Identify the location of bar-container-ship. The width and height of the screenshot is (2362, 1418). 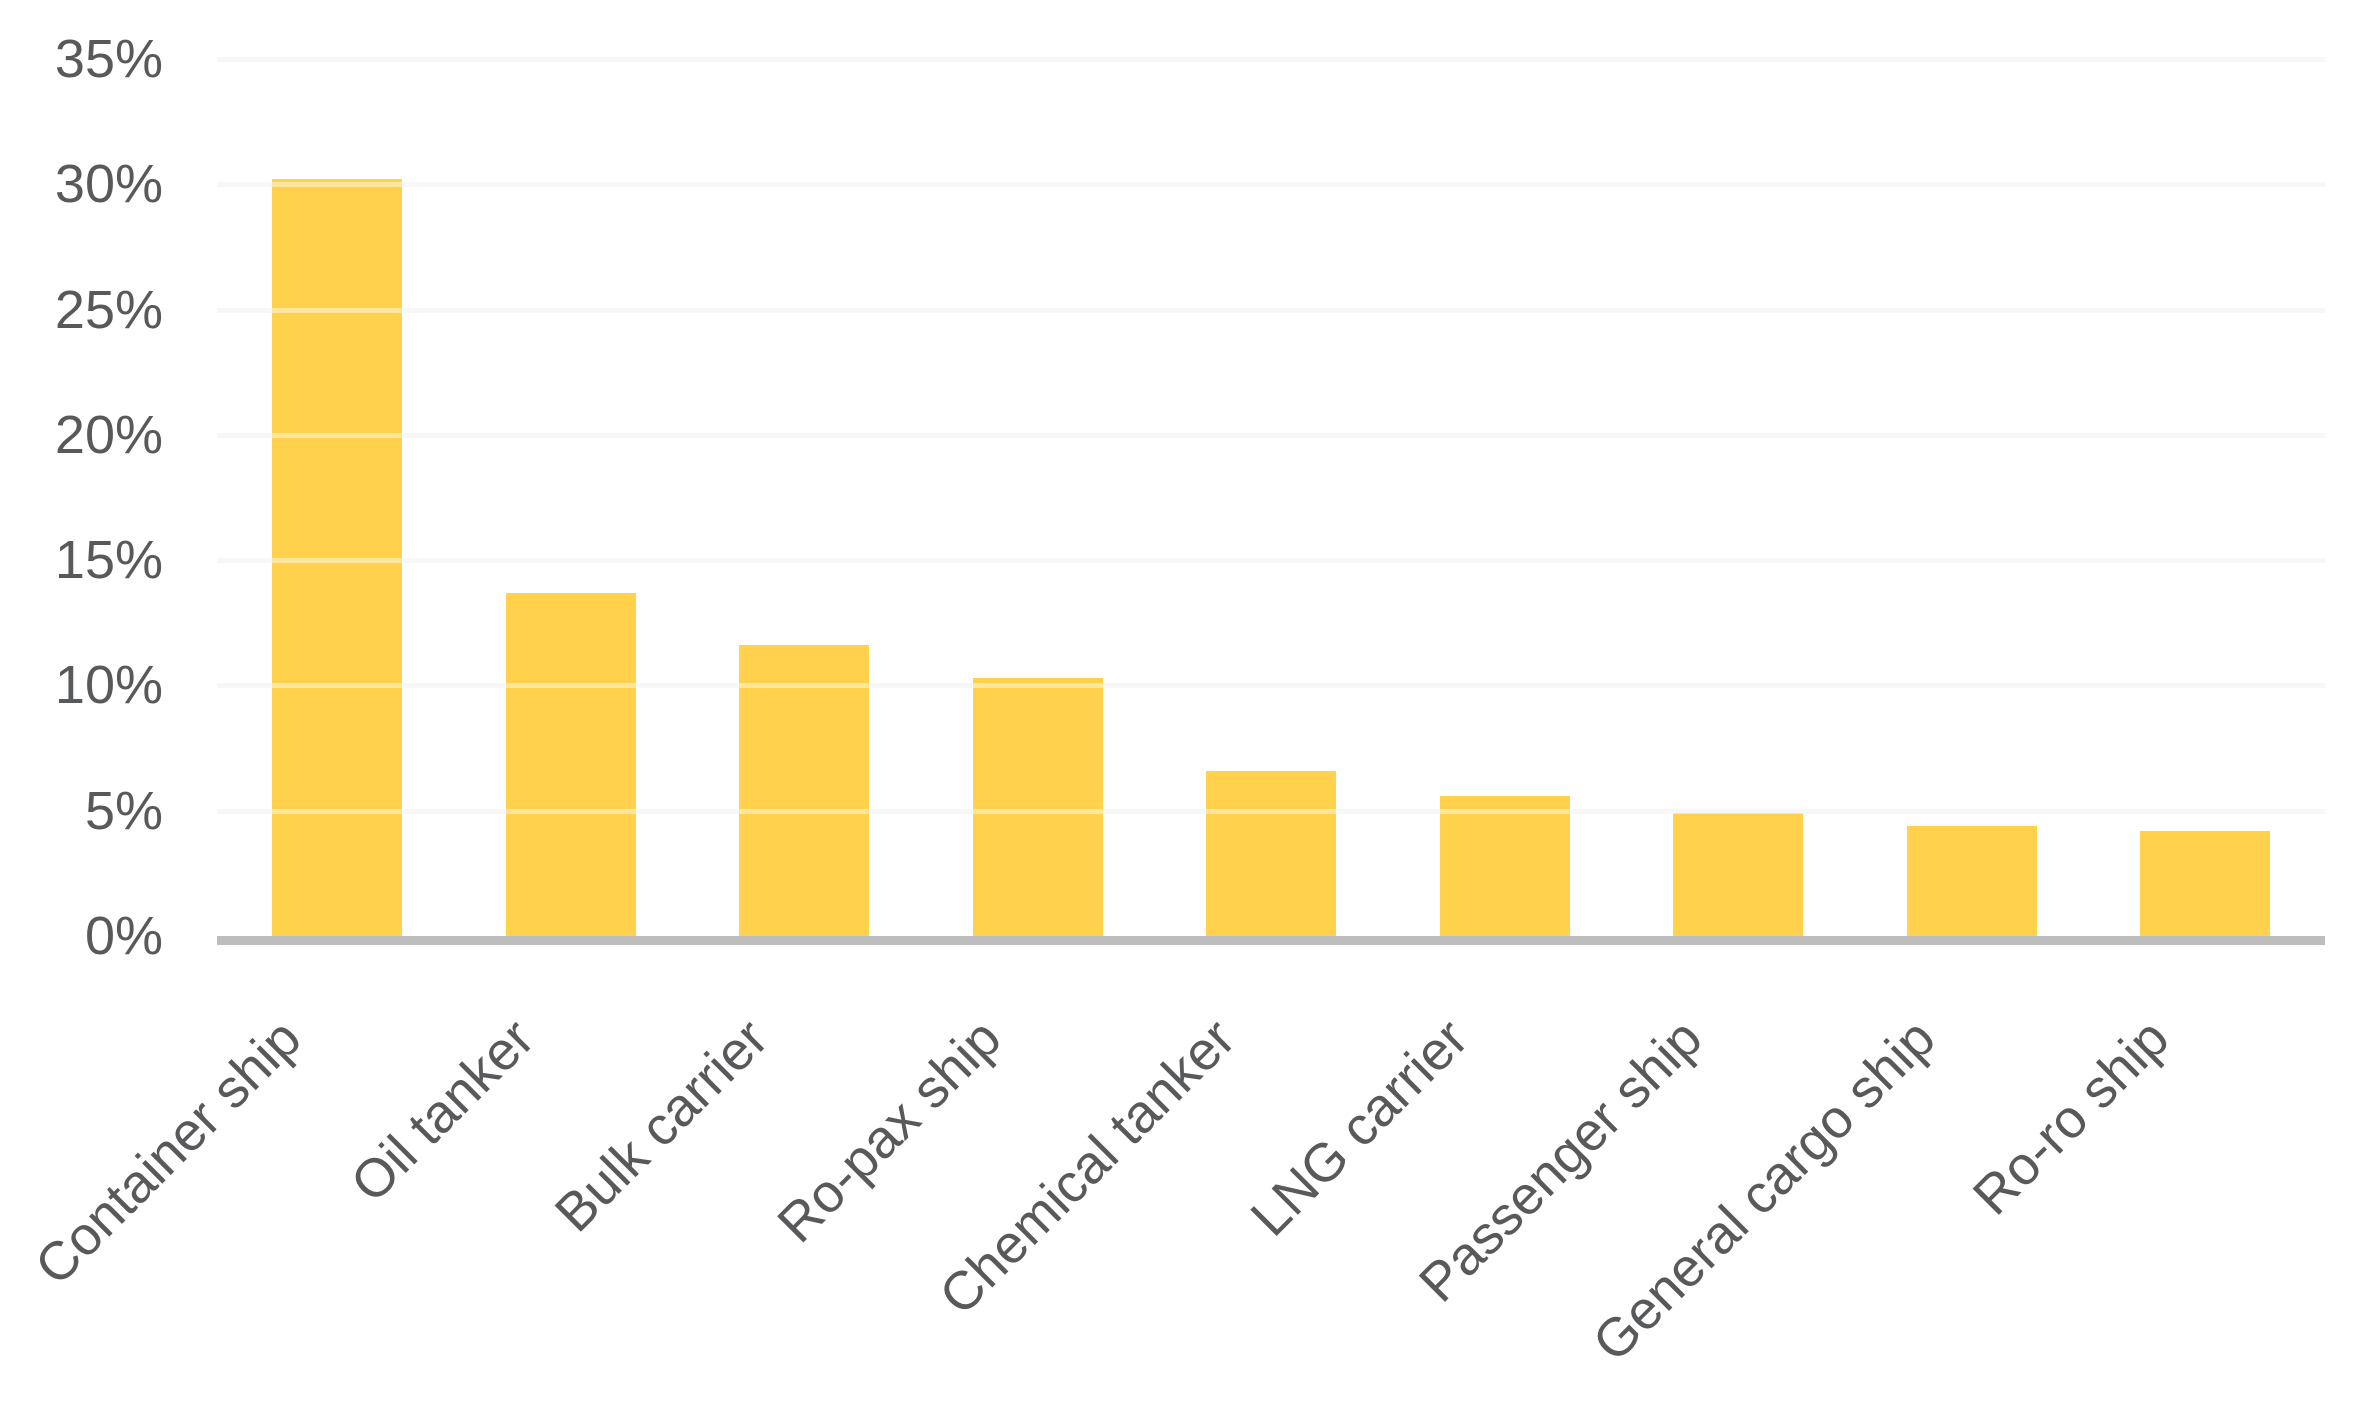
(337, 557).